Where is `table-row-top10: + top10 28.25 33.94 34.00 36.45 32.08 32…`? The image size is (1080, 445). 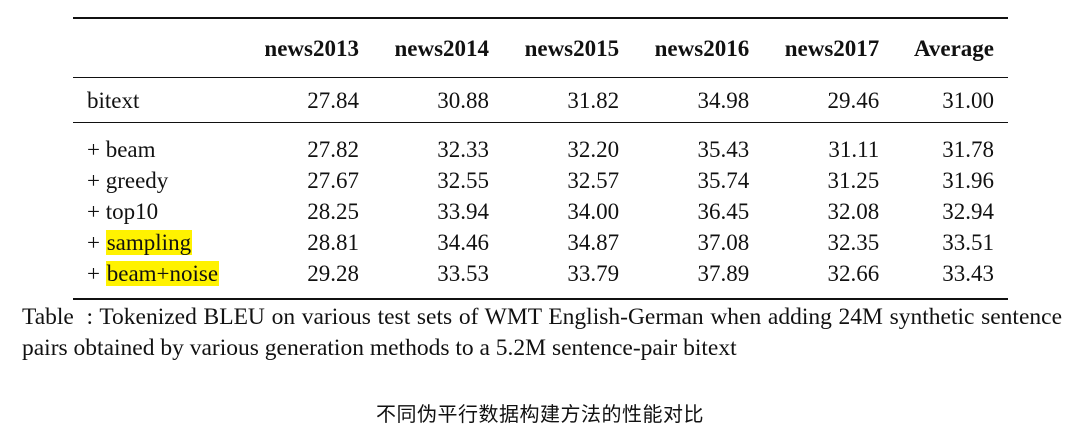 table-row-top10: + top10 28.25 33.94 34.00 36.45 32.08 32… is located at coordinates (540, 211).